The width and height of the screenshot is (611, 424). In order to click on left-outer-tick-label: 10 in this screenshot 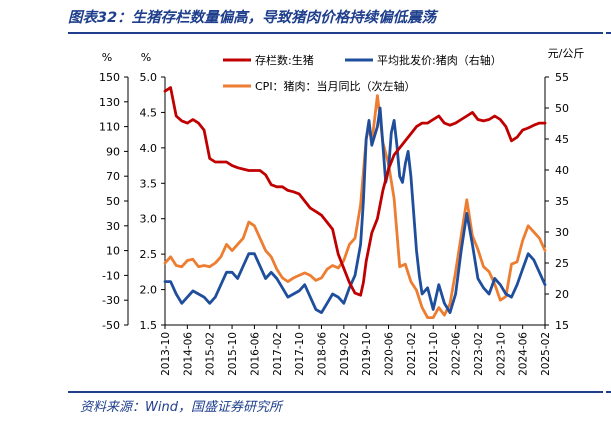, I will do `click(113, 251)`.